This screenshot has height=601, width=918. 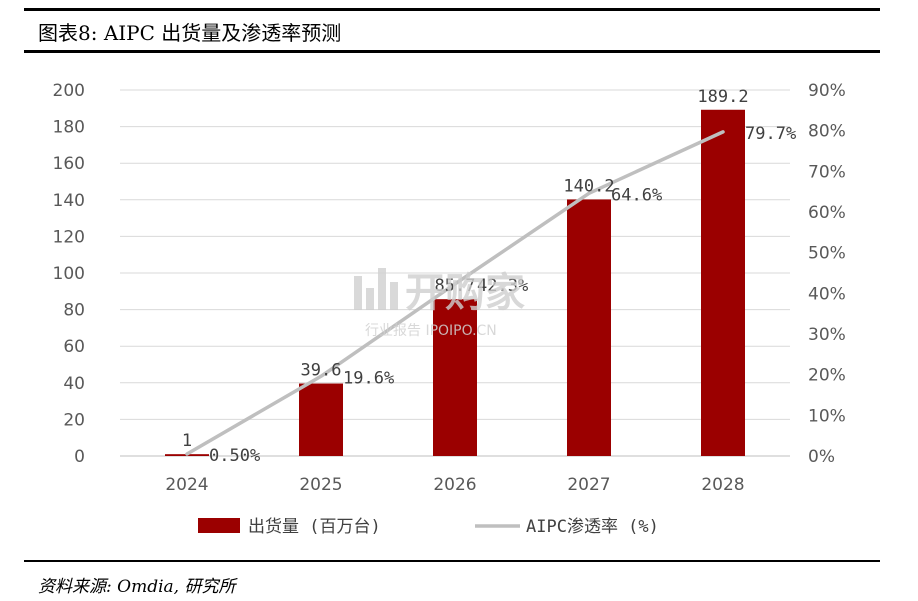 I want to click on legend: 出货量 (百万台) AIPC渗透率 (%), so click(x=428, y=527).